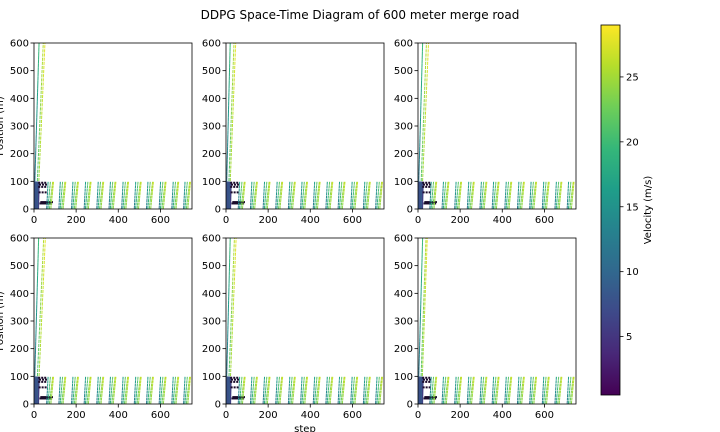 This screenshot has height=432, width=720. I want to click on colorbar-label: Velocity (m/s), so click(648, 210).